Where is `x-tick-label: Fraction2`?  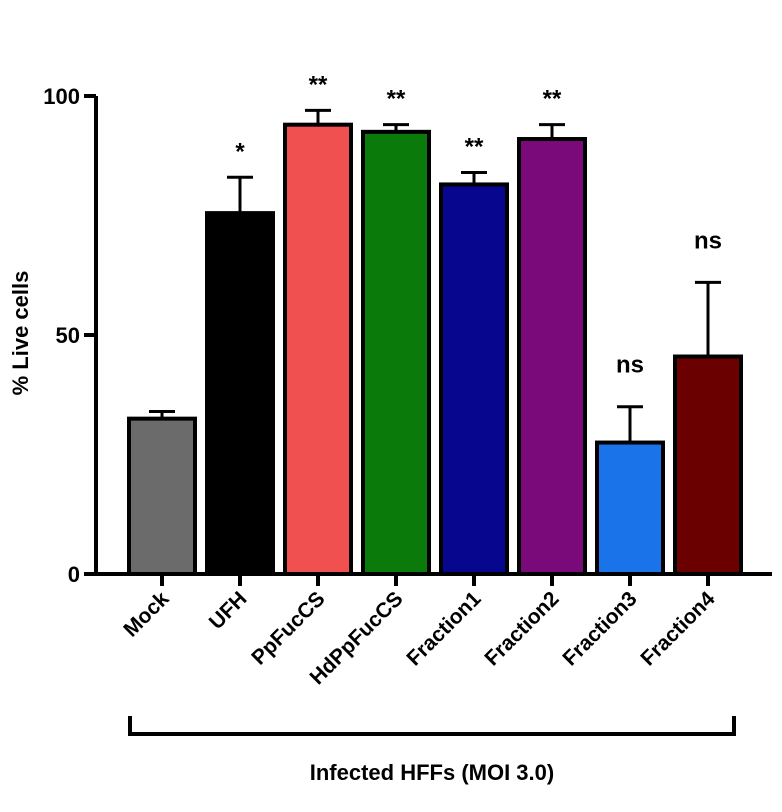
x-tick-label: Fraction2 is located at coordinates (521, 628).